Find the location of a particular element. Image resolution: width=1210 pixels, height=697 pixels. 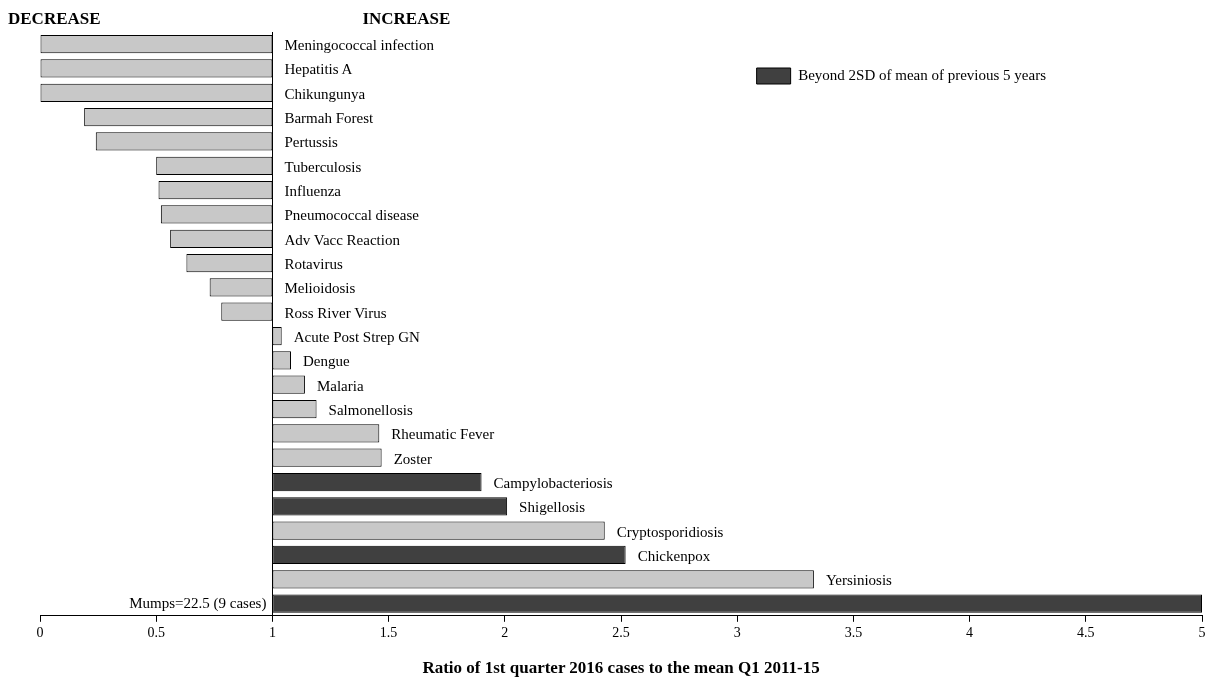

y-tick-label: Campylobacteriosis is located at coordinates (553, 482).